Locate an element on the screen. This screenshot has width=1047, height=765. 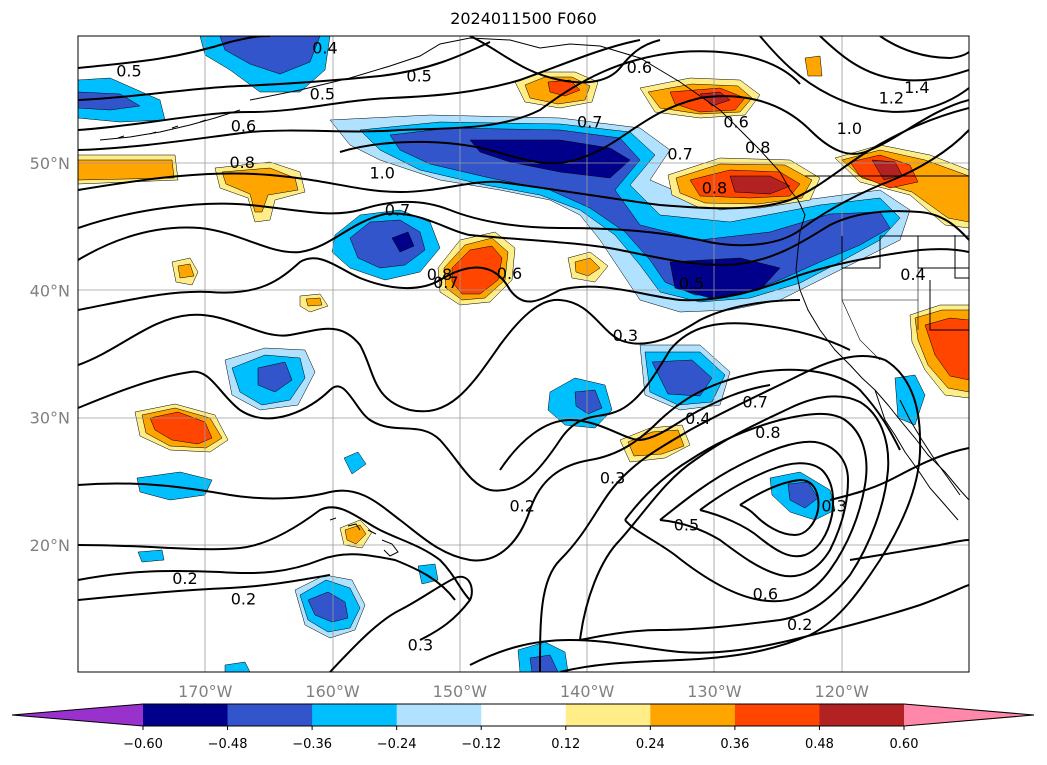
colorbar-tick-label: −0.48 is located at coordinates (228, 744).